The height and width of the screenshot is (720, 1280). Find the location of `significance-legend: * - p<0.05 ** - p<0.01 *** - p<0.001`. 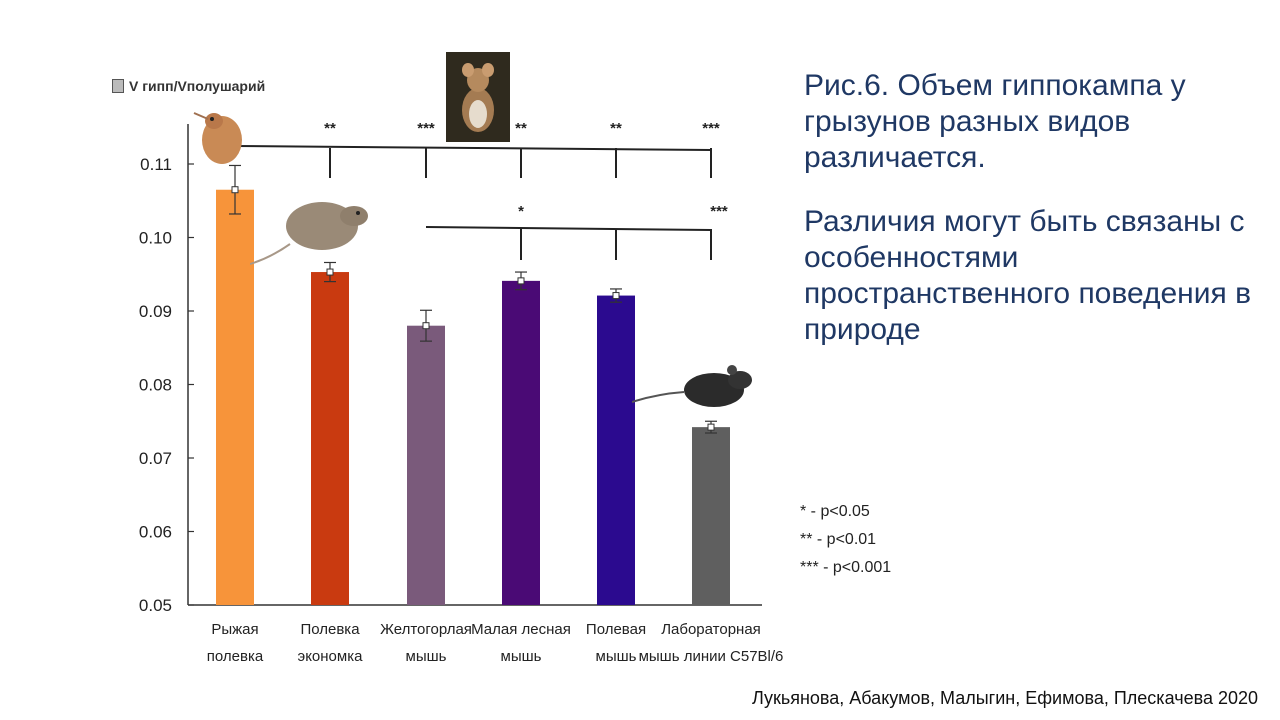

significance-legend: * - p<0.05 ** - p<0.01 *** - p<0.001 is located at coordinates (845, 540).